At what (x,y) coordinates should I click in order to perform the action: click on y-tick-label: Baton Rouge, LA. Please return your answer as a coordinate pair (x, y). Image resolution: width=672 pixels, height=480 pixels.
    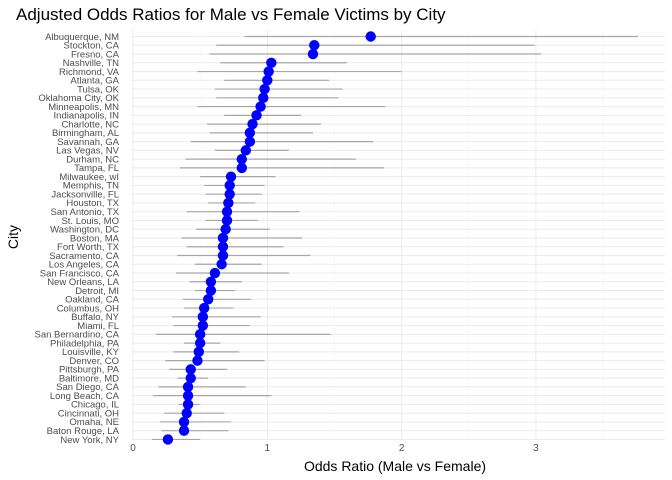
    Looking at the image, I should click on (83, 431).